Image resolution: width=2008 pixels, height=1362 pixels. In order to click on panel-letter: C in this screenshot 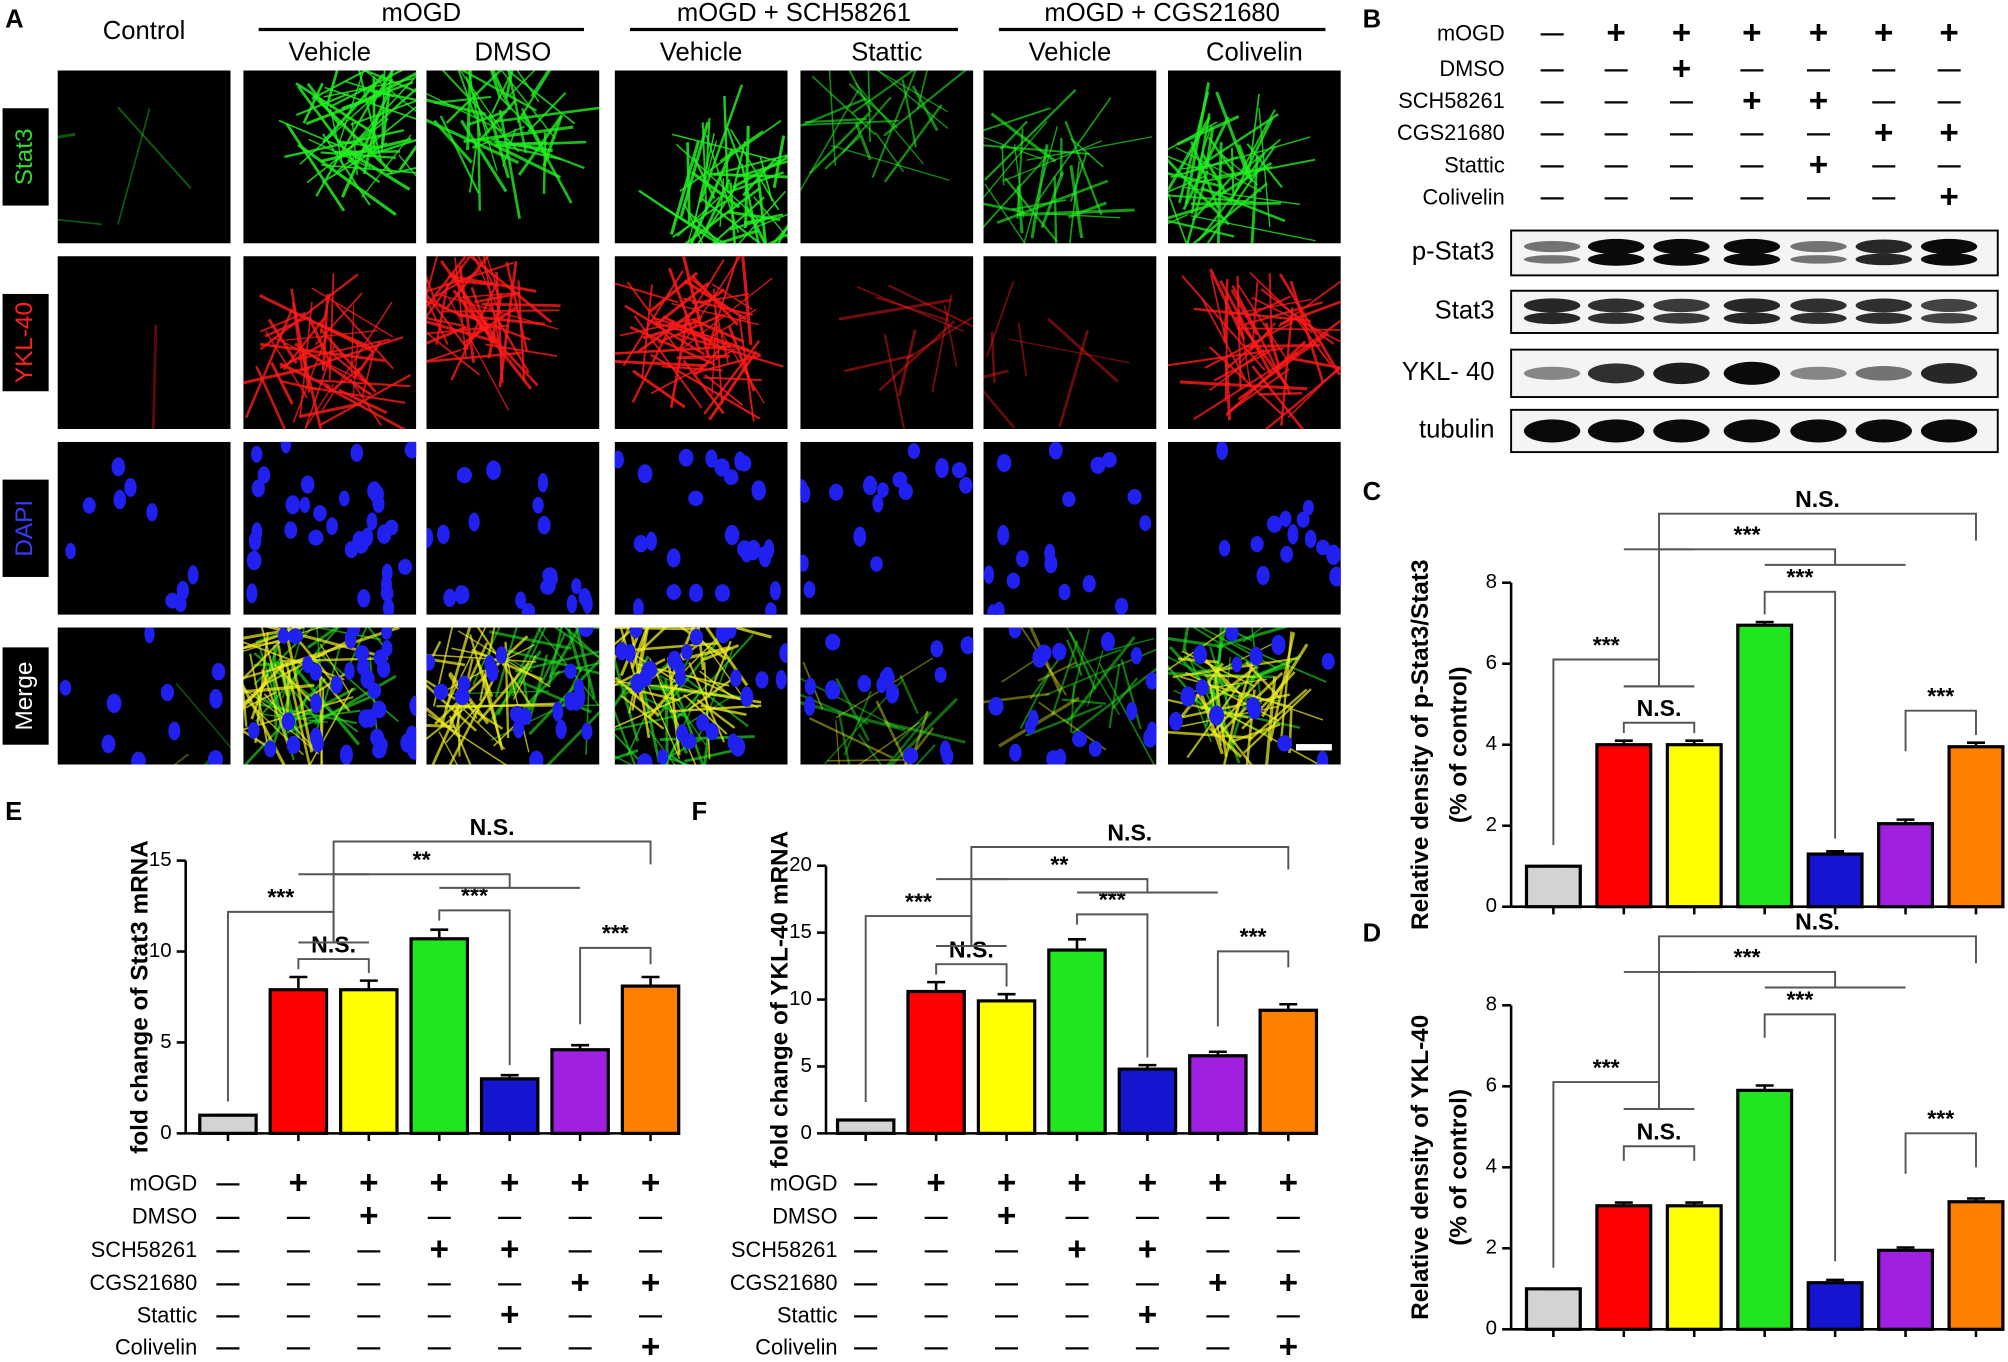, I will do `click(1372, 492)`.